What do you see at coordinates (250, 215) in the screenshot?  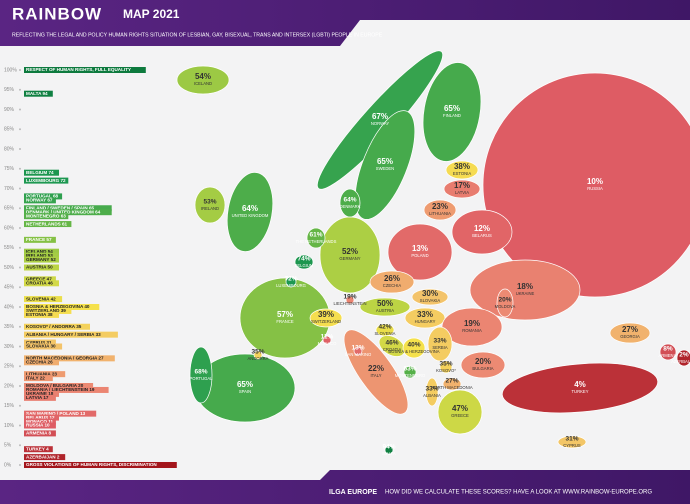 I see `country-name: UNITED KINGDOM` at bounding box center [250, 215].